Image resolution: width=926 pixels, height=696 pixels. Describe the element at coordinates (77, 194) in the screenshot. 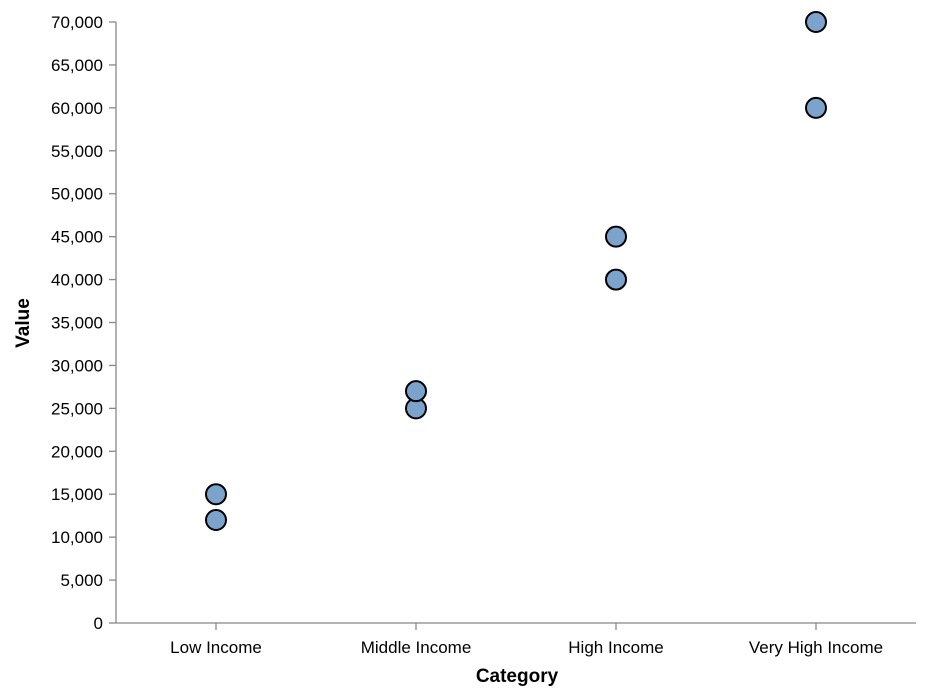

I see `y-tick-label: 50,000` at that location.